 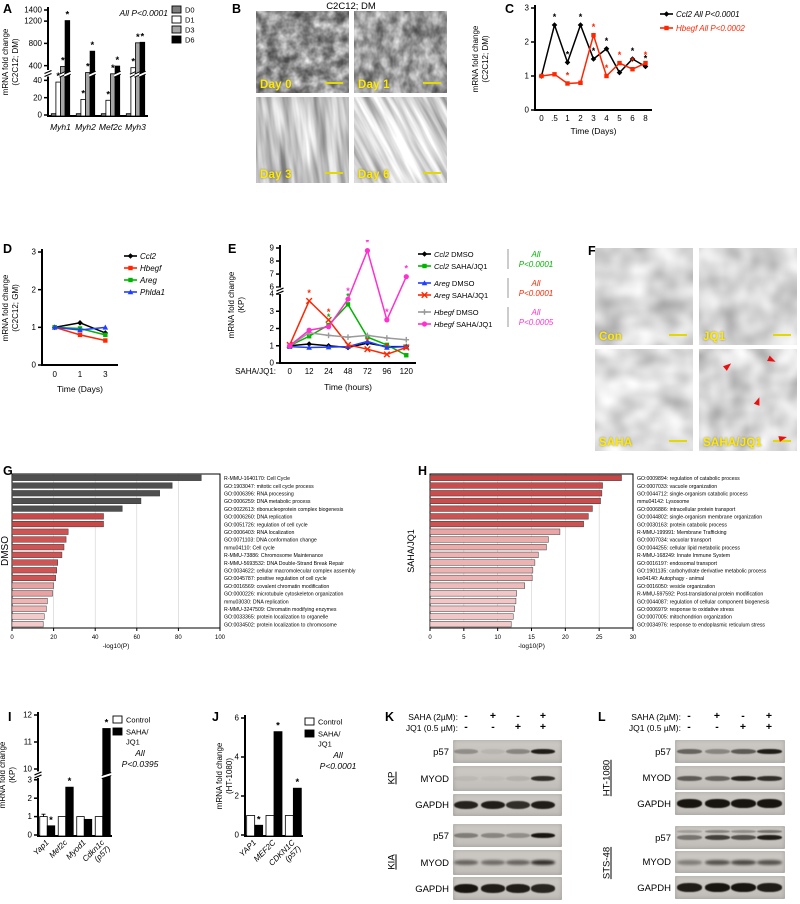 I want to click on protein-band-secondary, so click(x=743, y=831).